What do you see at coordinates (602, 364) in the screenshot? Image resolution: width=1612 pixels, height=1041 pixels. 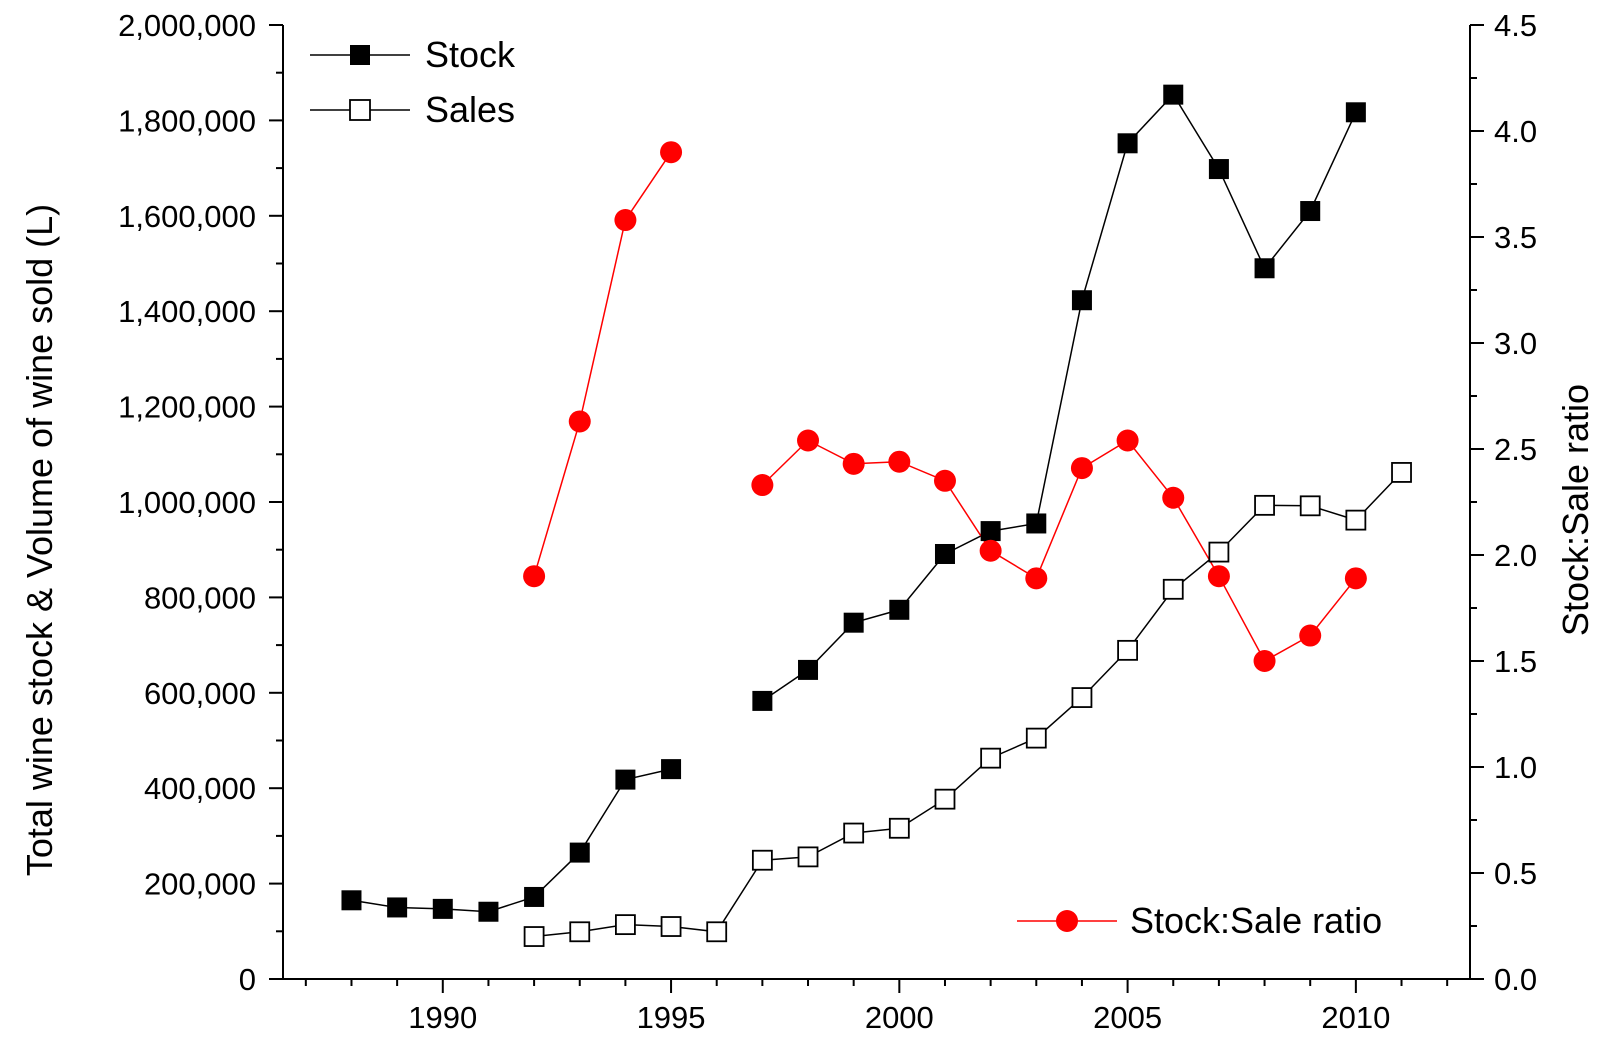 I see `stock-sale-ratio-line` at bounding box center [602, 364].